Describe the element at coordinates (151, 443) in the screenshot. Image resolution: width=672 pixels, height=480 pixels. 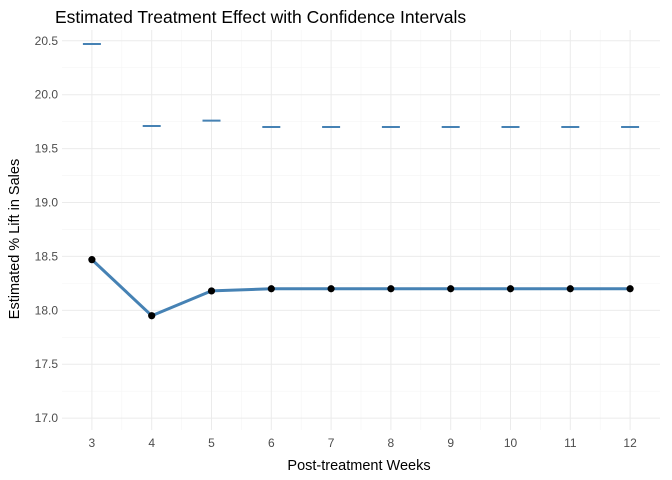
I see `x-tick-label: 4` at that location.